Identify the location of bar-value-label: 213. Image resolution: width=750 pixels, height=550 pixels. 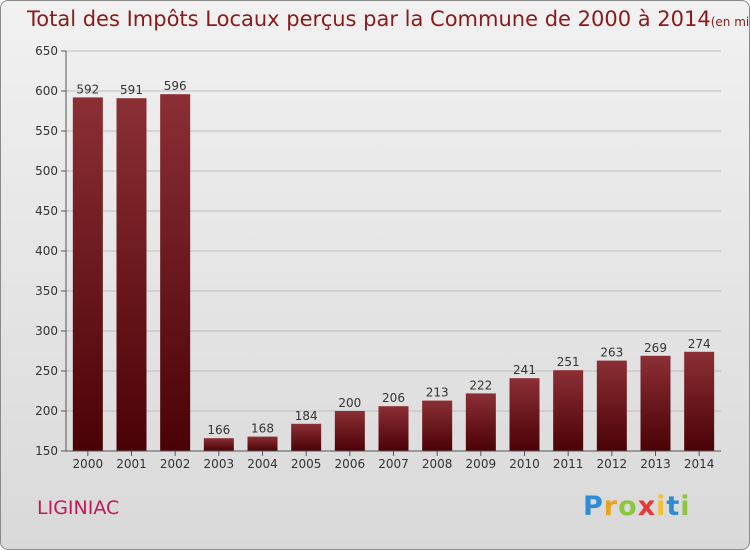
(437, 393).